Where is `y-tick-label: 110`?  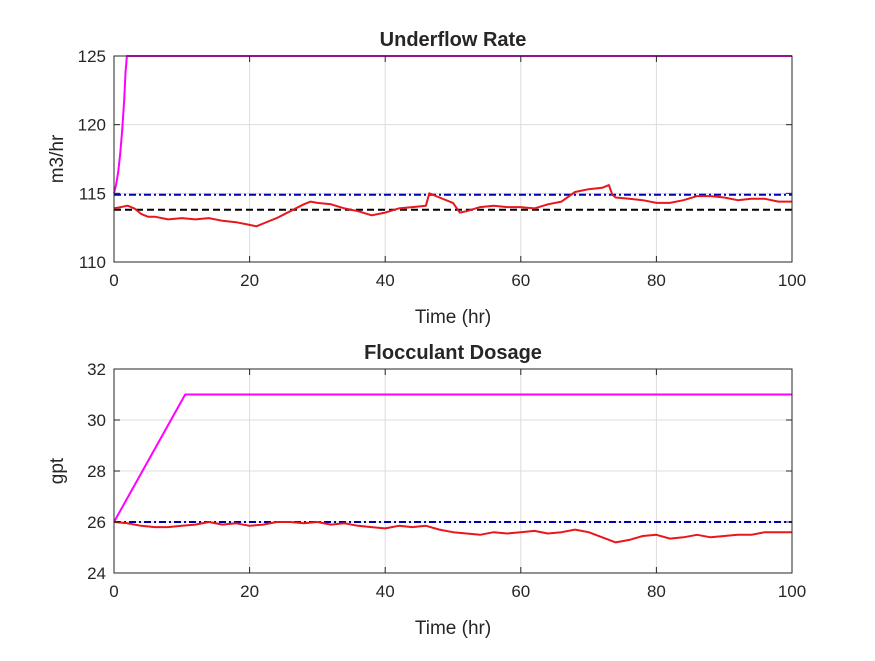
y-tick-label: 110 is located at coordinates (92, 262).